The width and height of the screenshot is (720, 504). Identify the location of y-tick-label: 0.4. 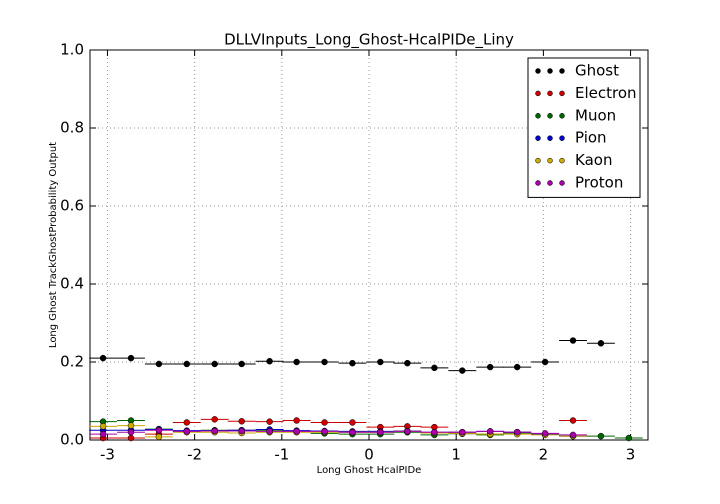
(72, 284).